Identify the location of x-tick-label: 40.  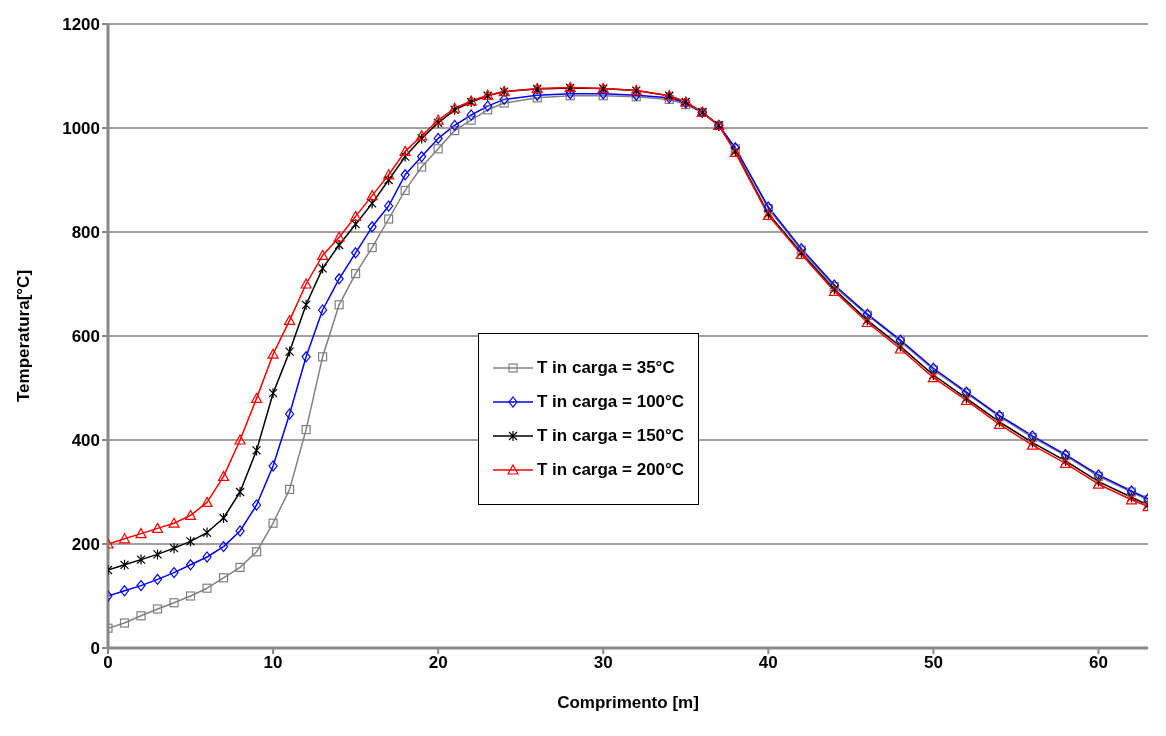
(768, 663).